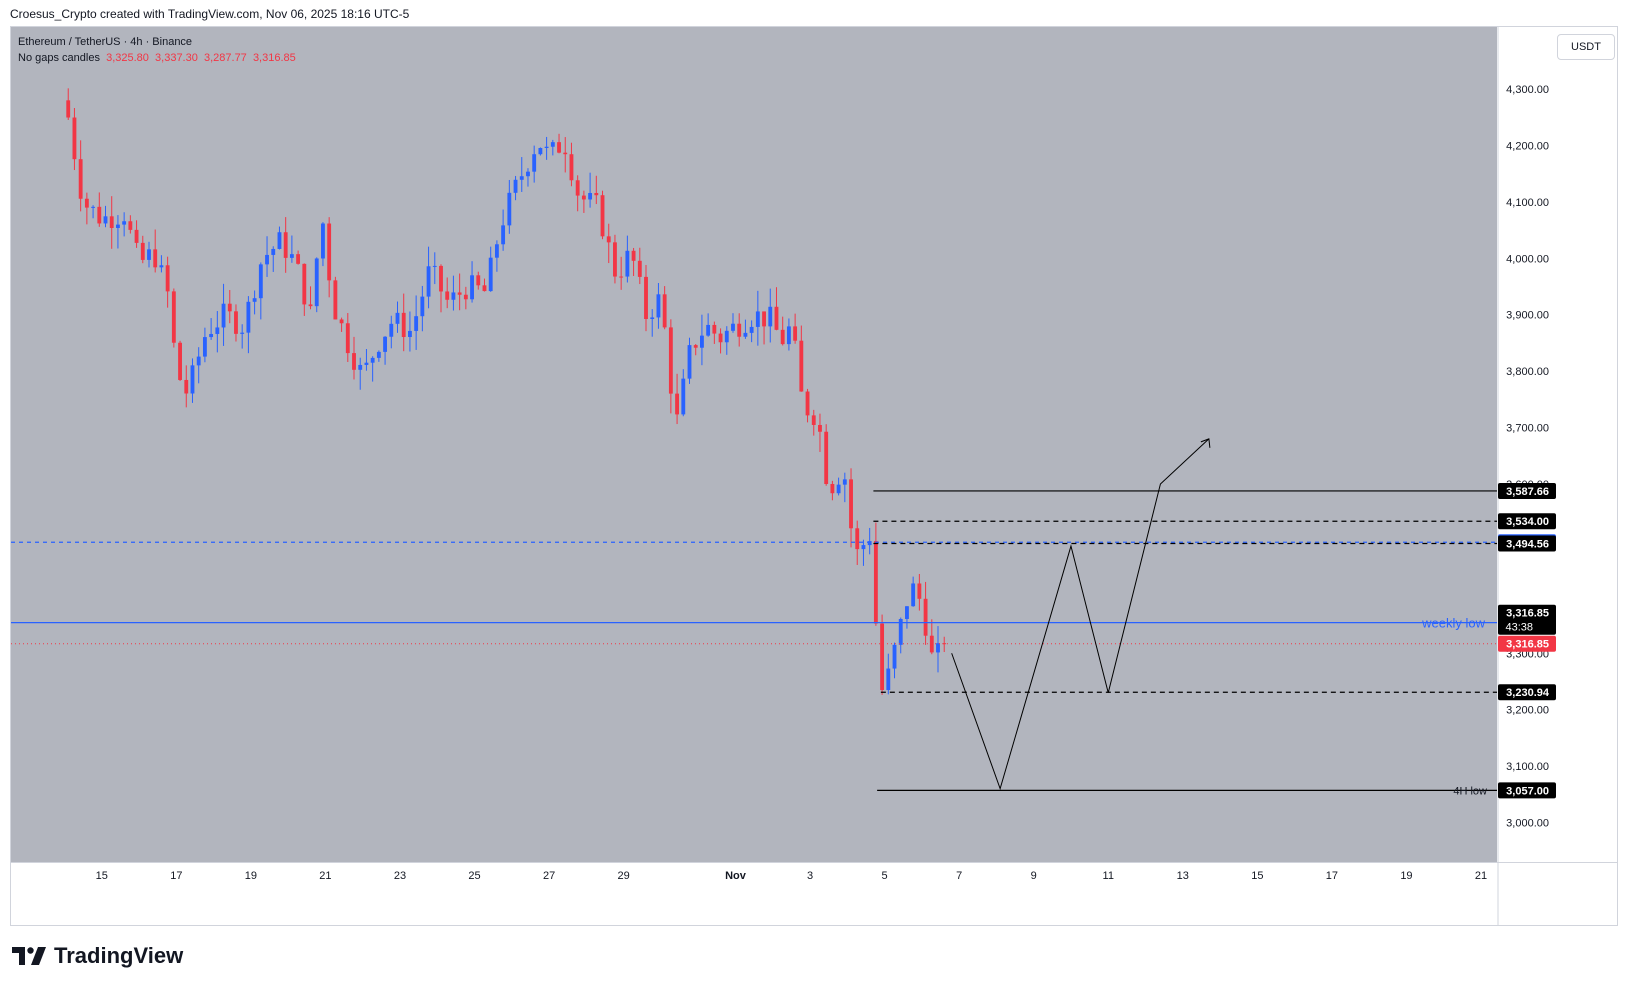  I want to click on last-price-countdown-bg, so click(1527, 619).